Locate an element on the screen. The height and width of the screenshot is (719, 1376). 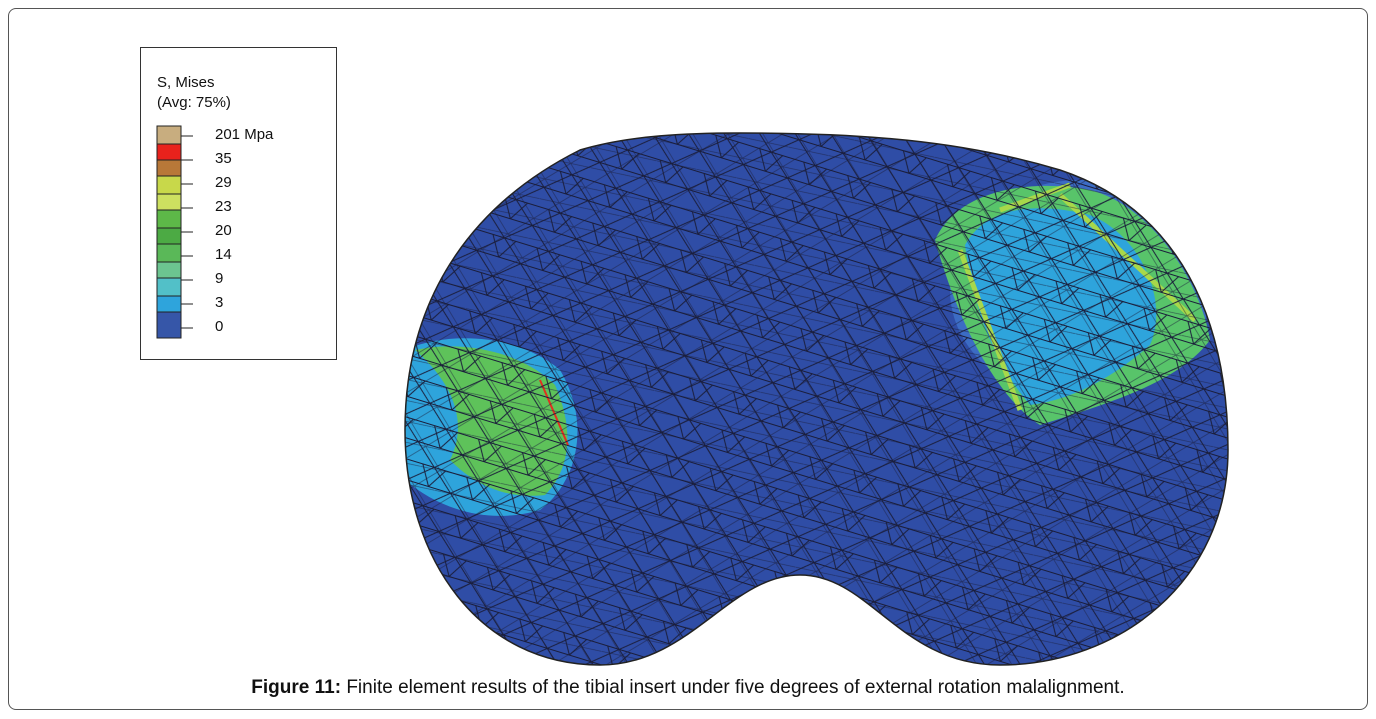
legend-label: 201 Mpa is located at coordinates (244, 134).